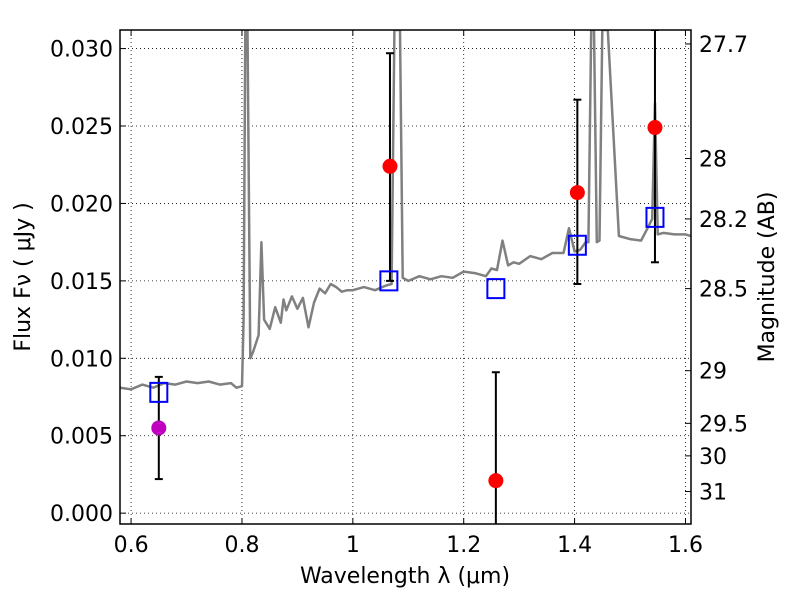 The image size is (800, 600). Describe the element at coordinates (23, 276) in the screenshot. I see `y-axis-label: Flux Fν ( μJy )` at that location.